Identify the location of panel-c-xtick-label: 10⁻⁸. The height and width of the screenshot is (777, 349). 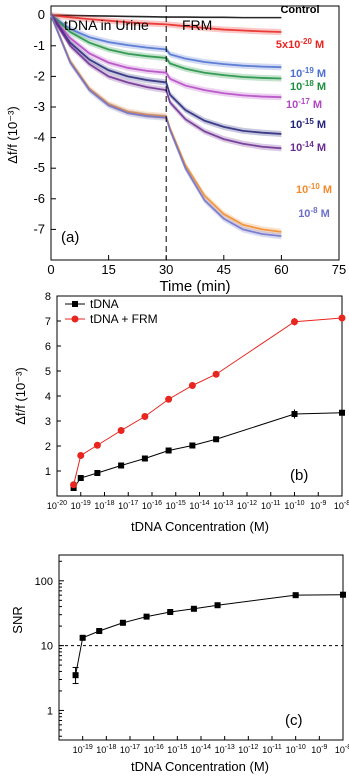
(342, 749).